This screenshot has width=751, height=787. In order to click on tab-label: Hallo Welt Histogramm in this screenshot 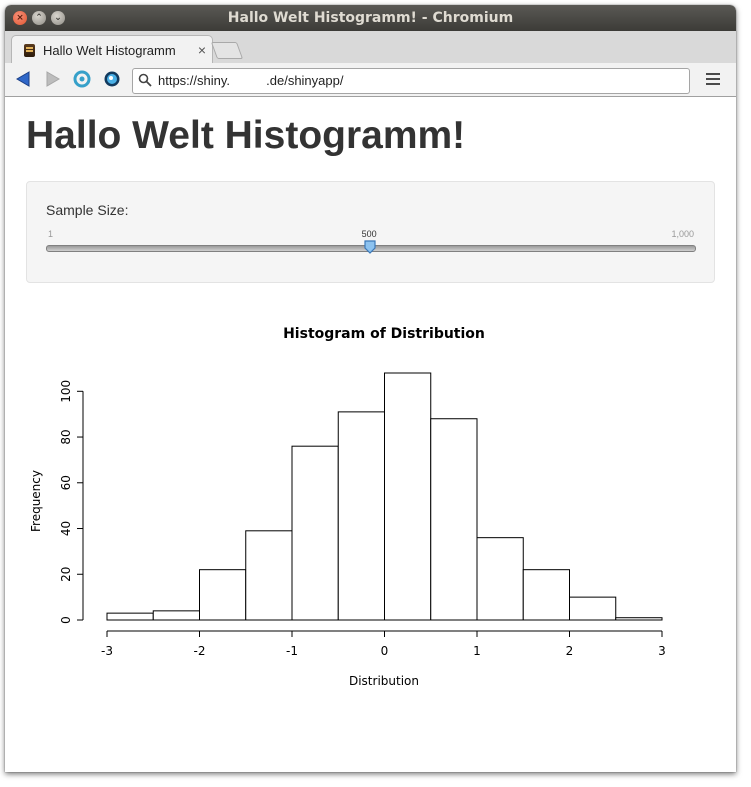, I will do `click(109, 50)`.